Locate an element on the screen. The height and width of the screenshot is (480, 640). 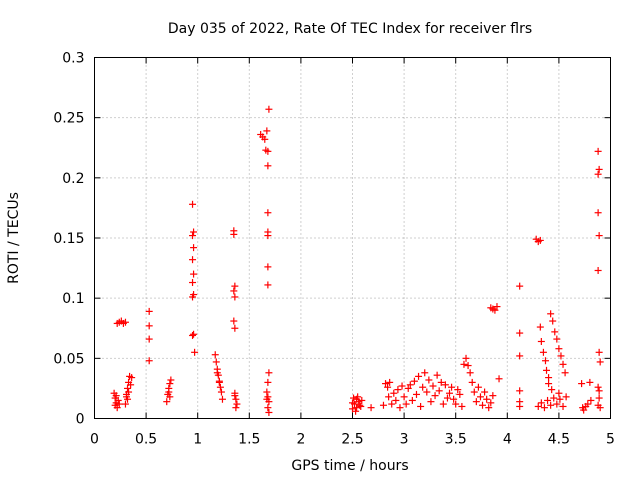
x-tick-label: 4 is located at coordinates (507, 440).